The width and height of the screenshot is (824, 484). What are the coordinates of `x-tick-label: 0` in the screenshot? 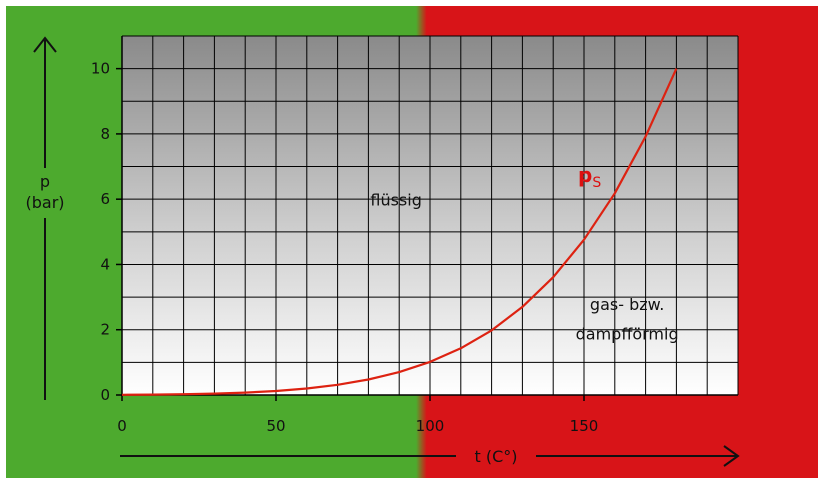 It's located at (122, 426).